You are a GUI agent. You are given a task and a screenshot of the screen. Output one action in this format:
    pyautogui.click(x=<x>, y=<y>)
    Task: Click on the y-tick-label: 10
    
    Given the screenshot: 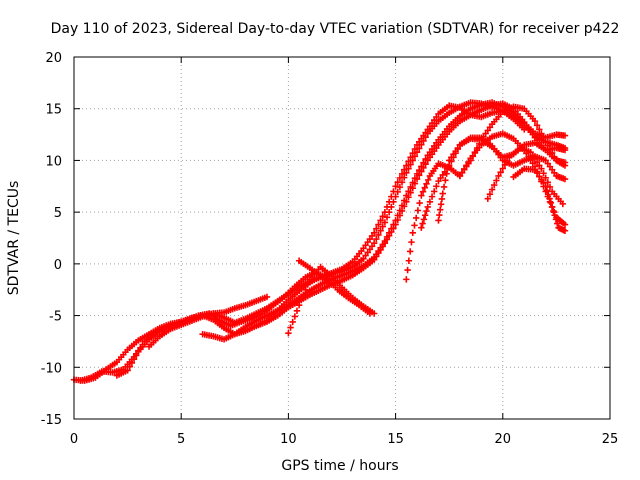 What is the action you would take?
    pyautogui.click(x=53, y=161)
    